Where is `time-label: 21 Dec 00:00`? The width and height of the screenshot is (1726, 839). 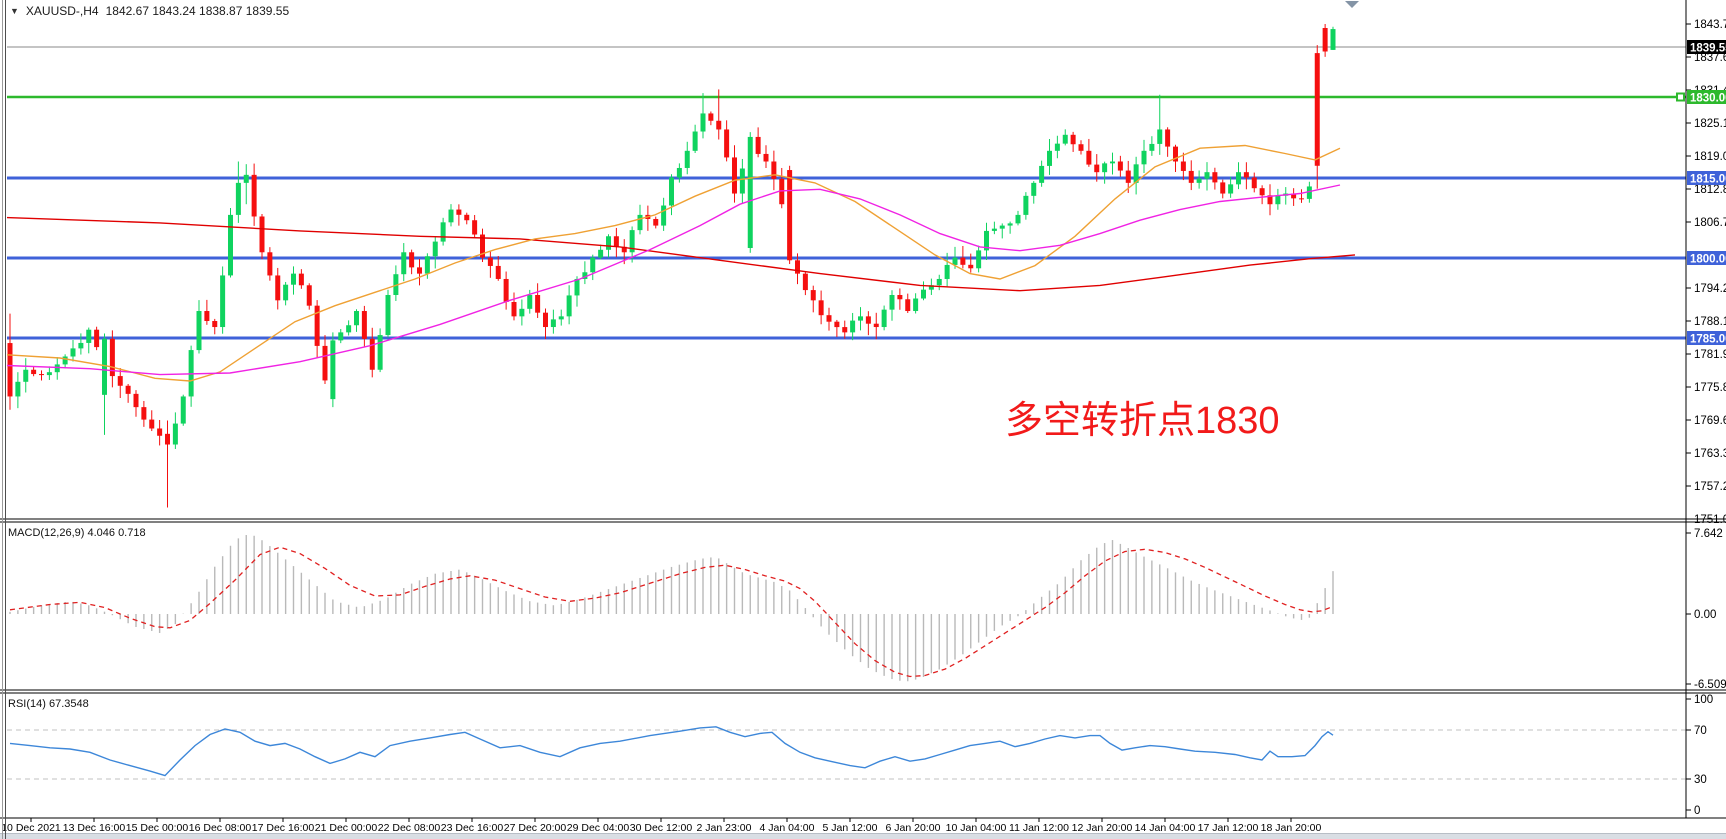
time-label: 21 Dec 00:00 is located at coordinates (346, 828).